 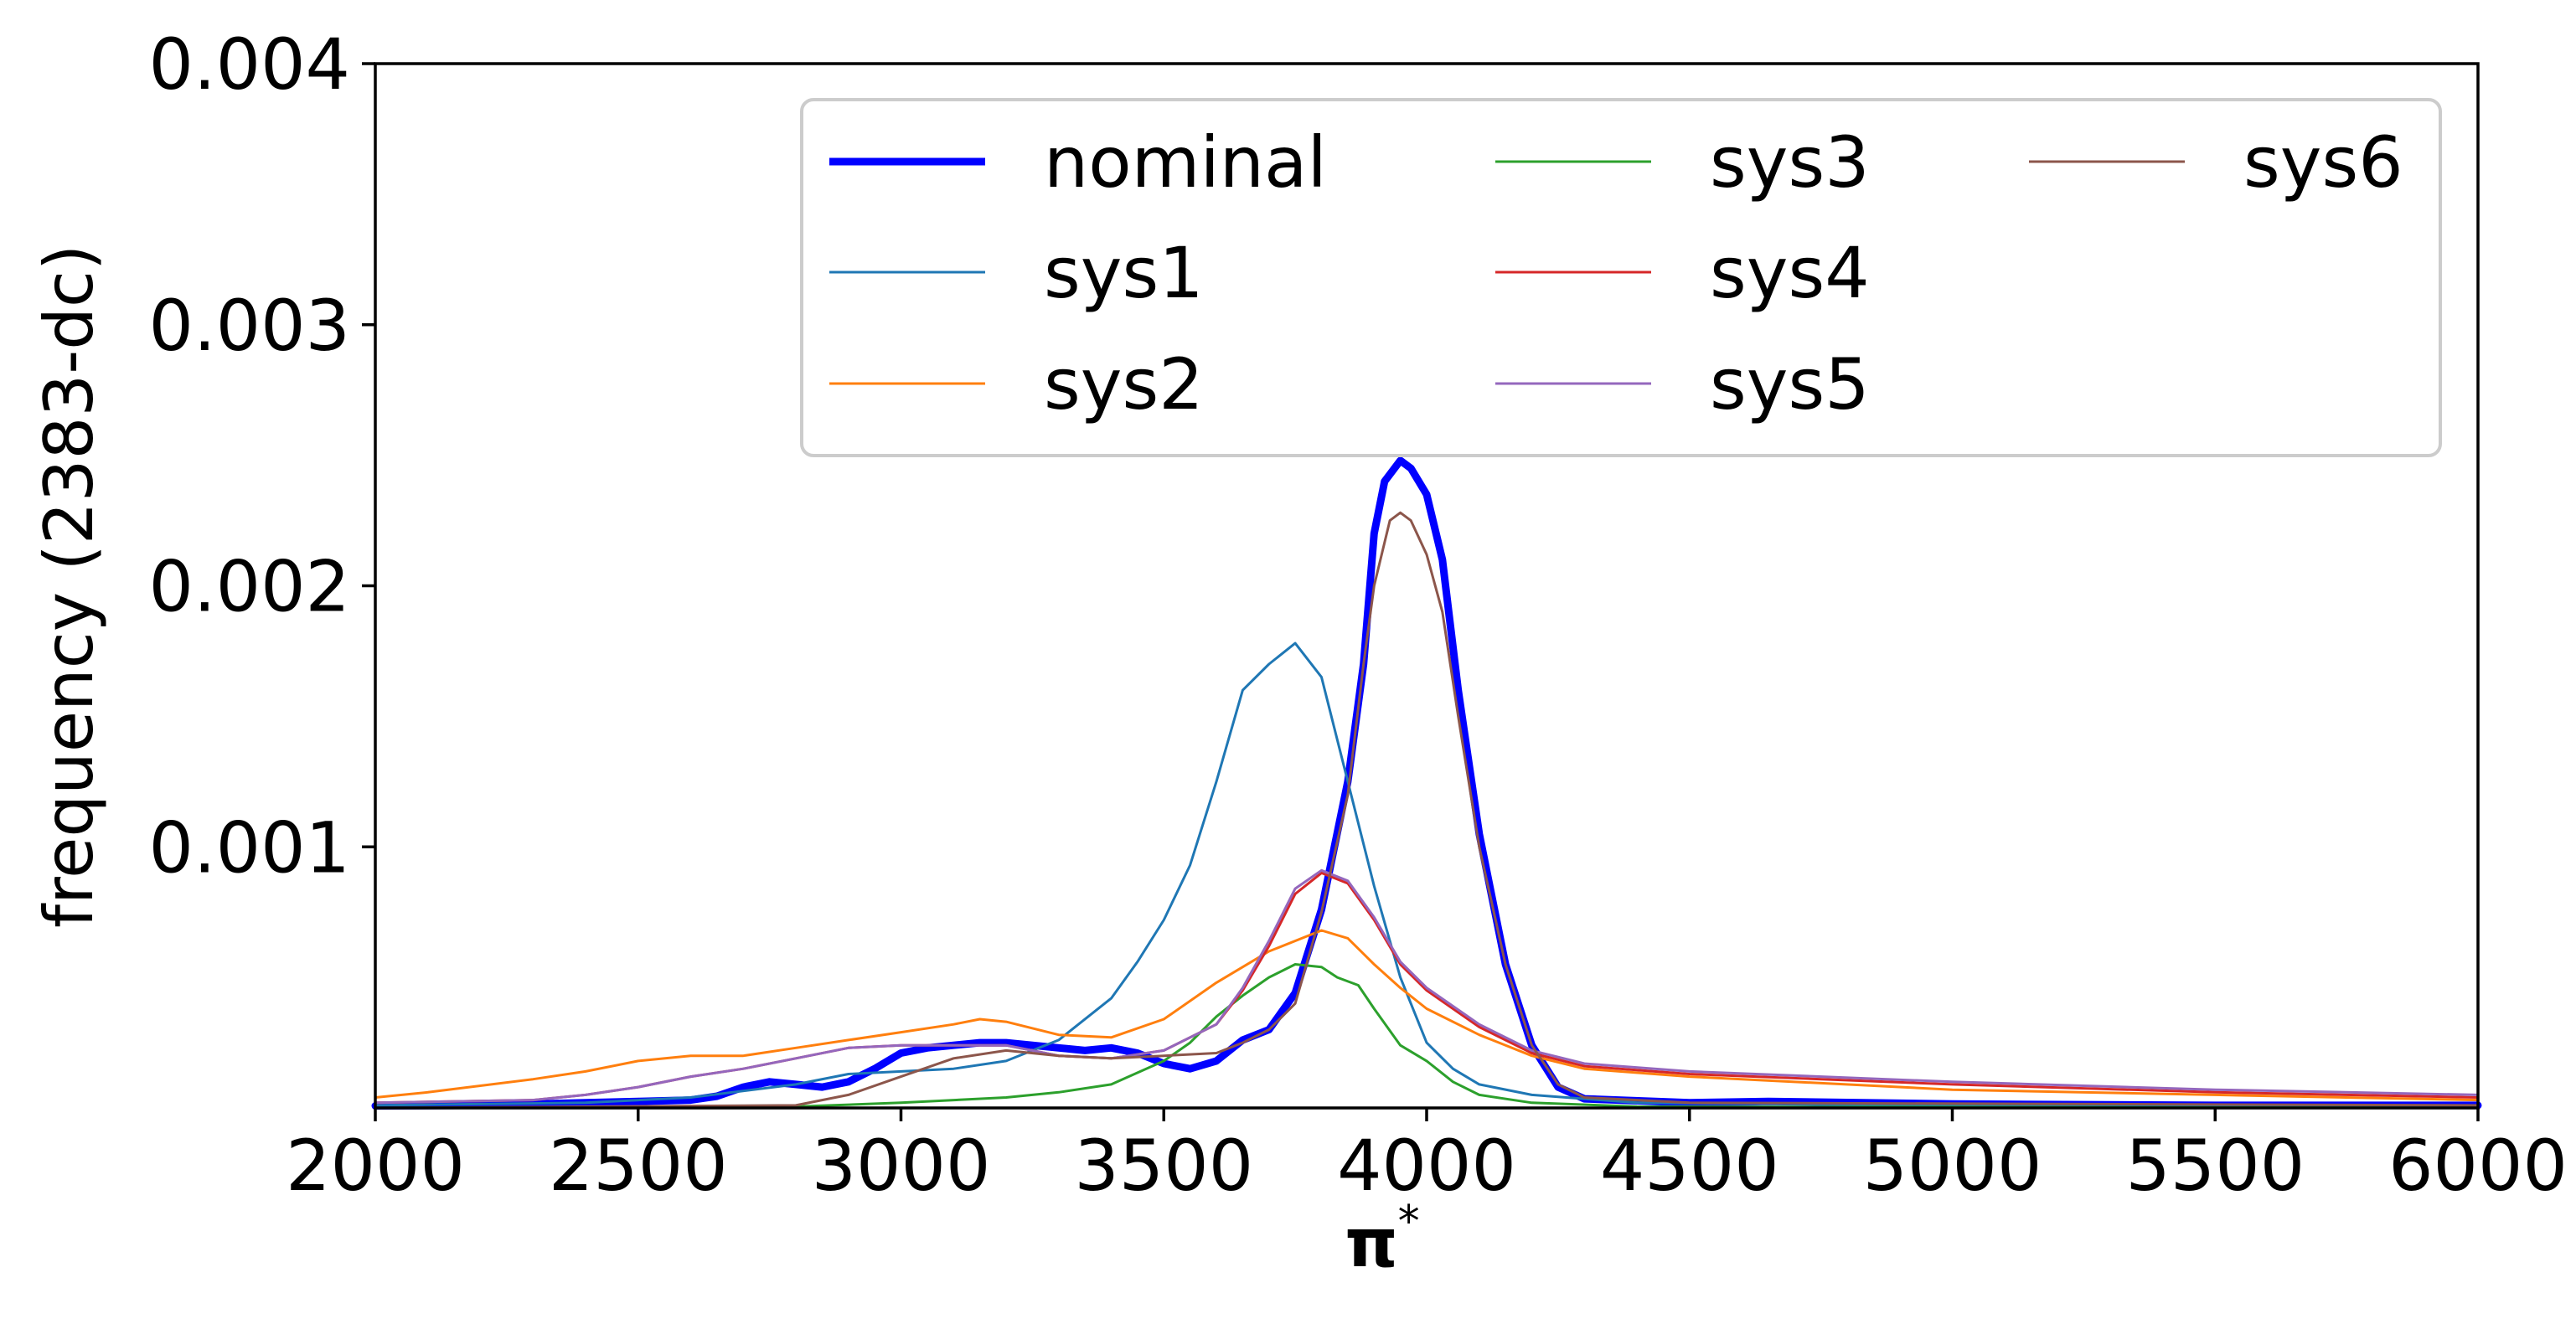 What do you see at coordinates (1952, 1166) in the screenshot?
I see `x-tick-label: 5000` at bounding box center [1952, 1166].